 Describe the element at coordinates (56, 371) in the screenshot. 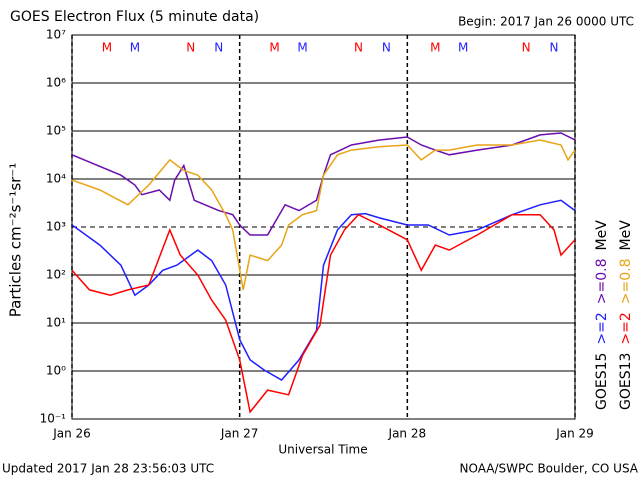

I see `y-tick-label: 10⁰` at that location.